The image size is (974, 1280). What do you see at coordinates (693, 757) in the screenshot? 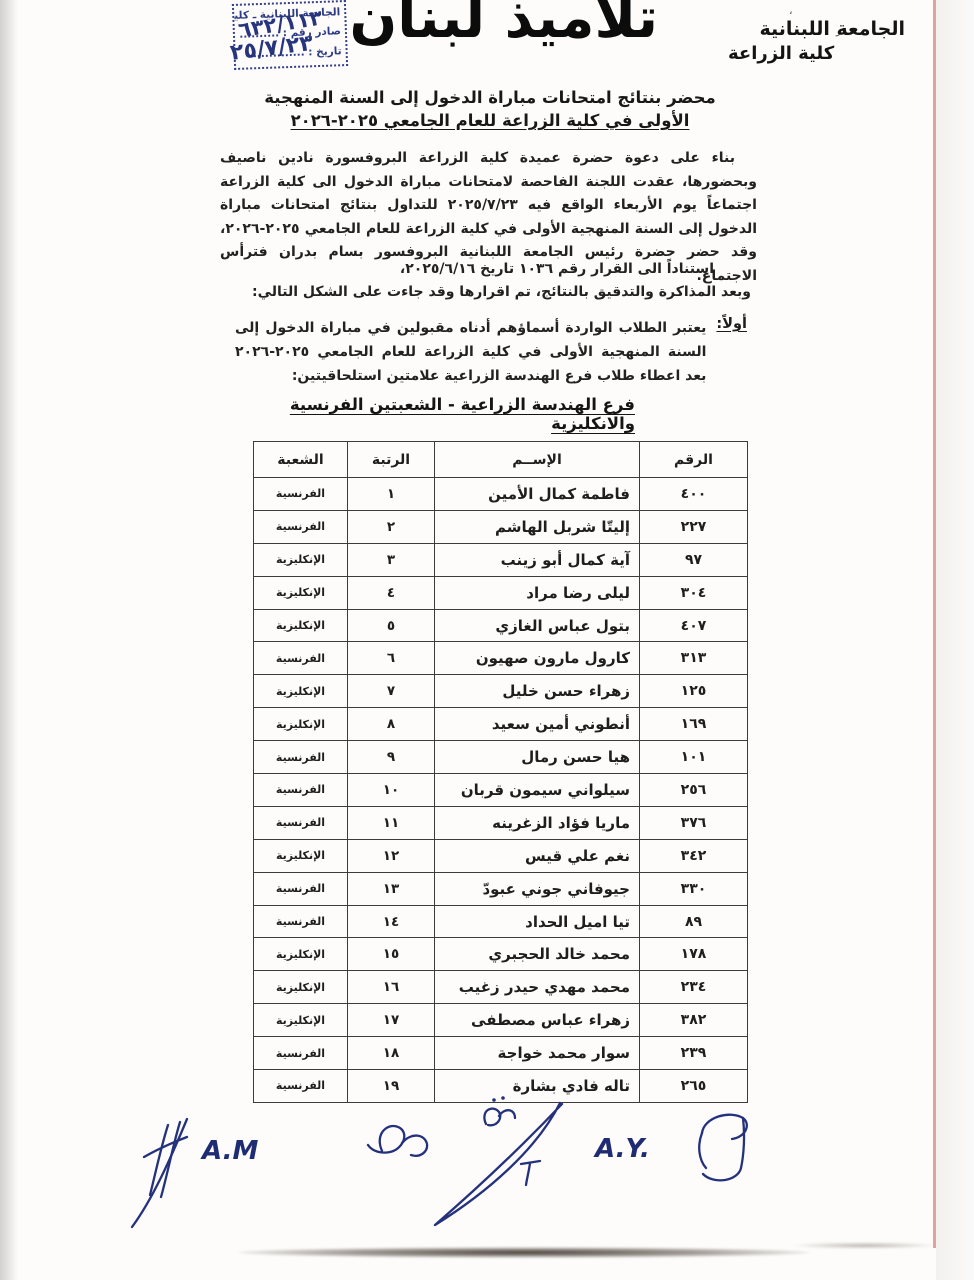
I see `candidate-number: ١٠١` at bounding box center [693, 757].